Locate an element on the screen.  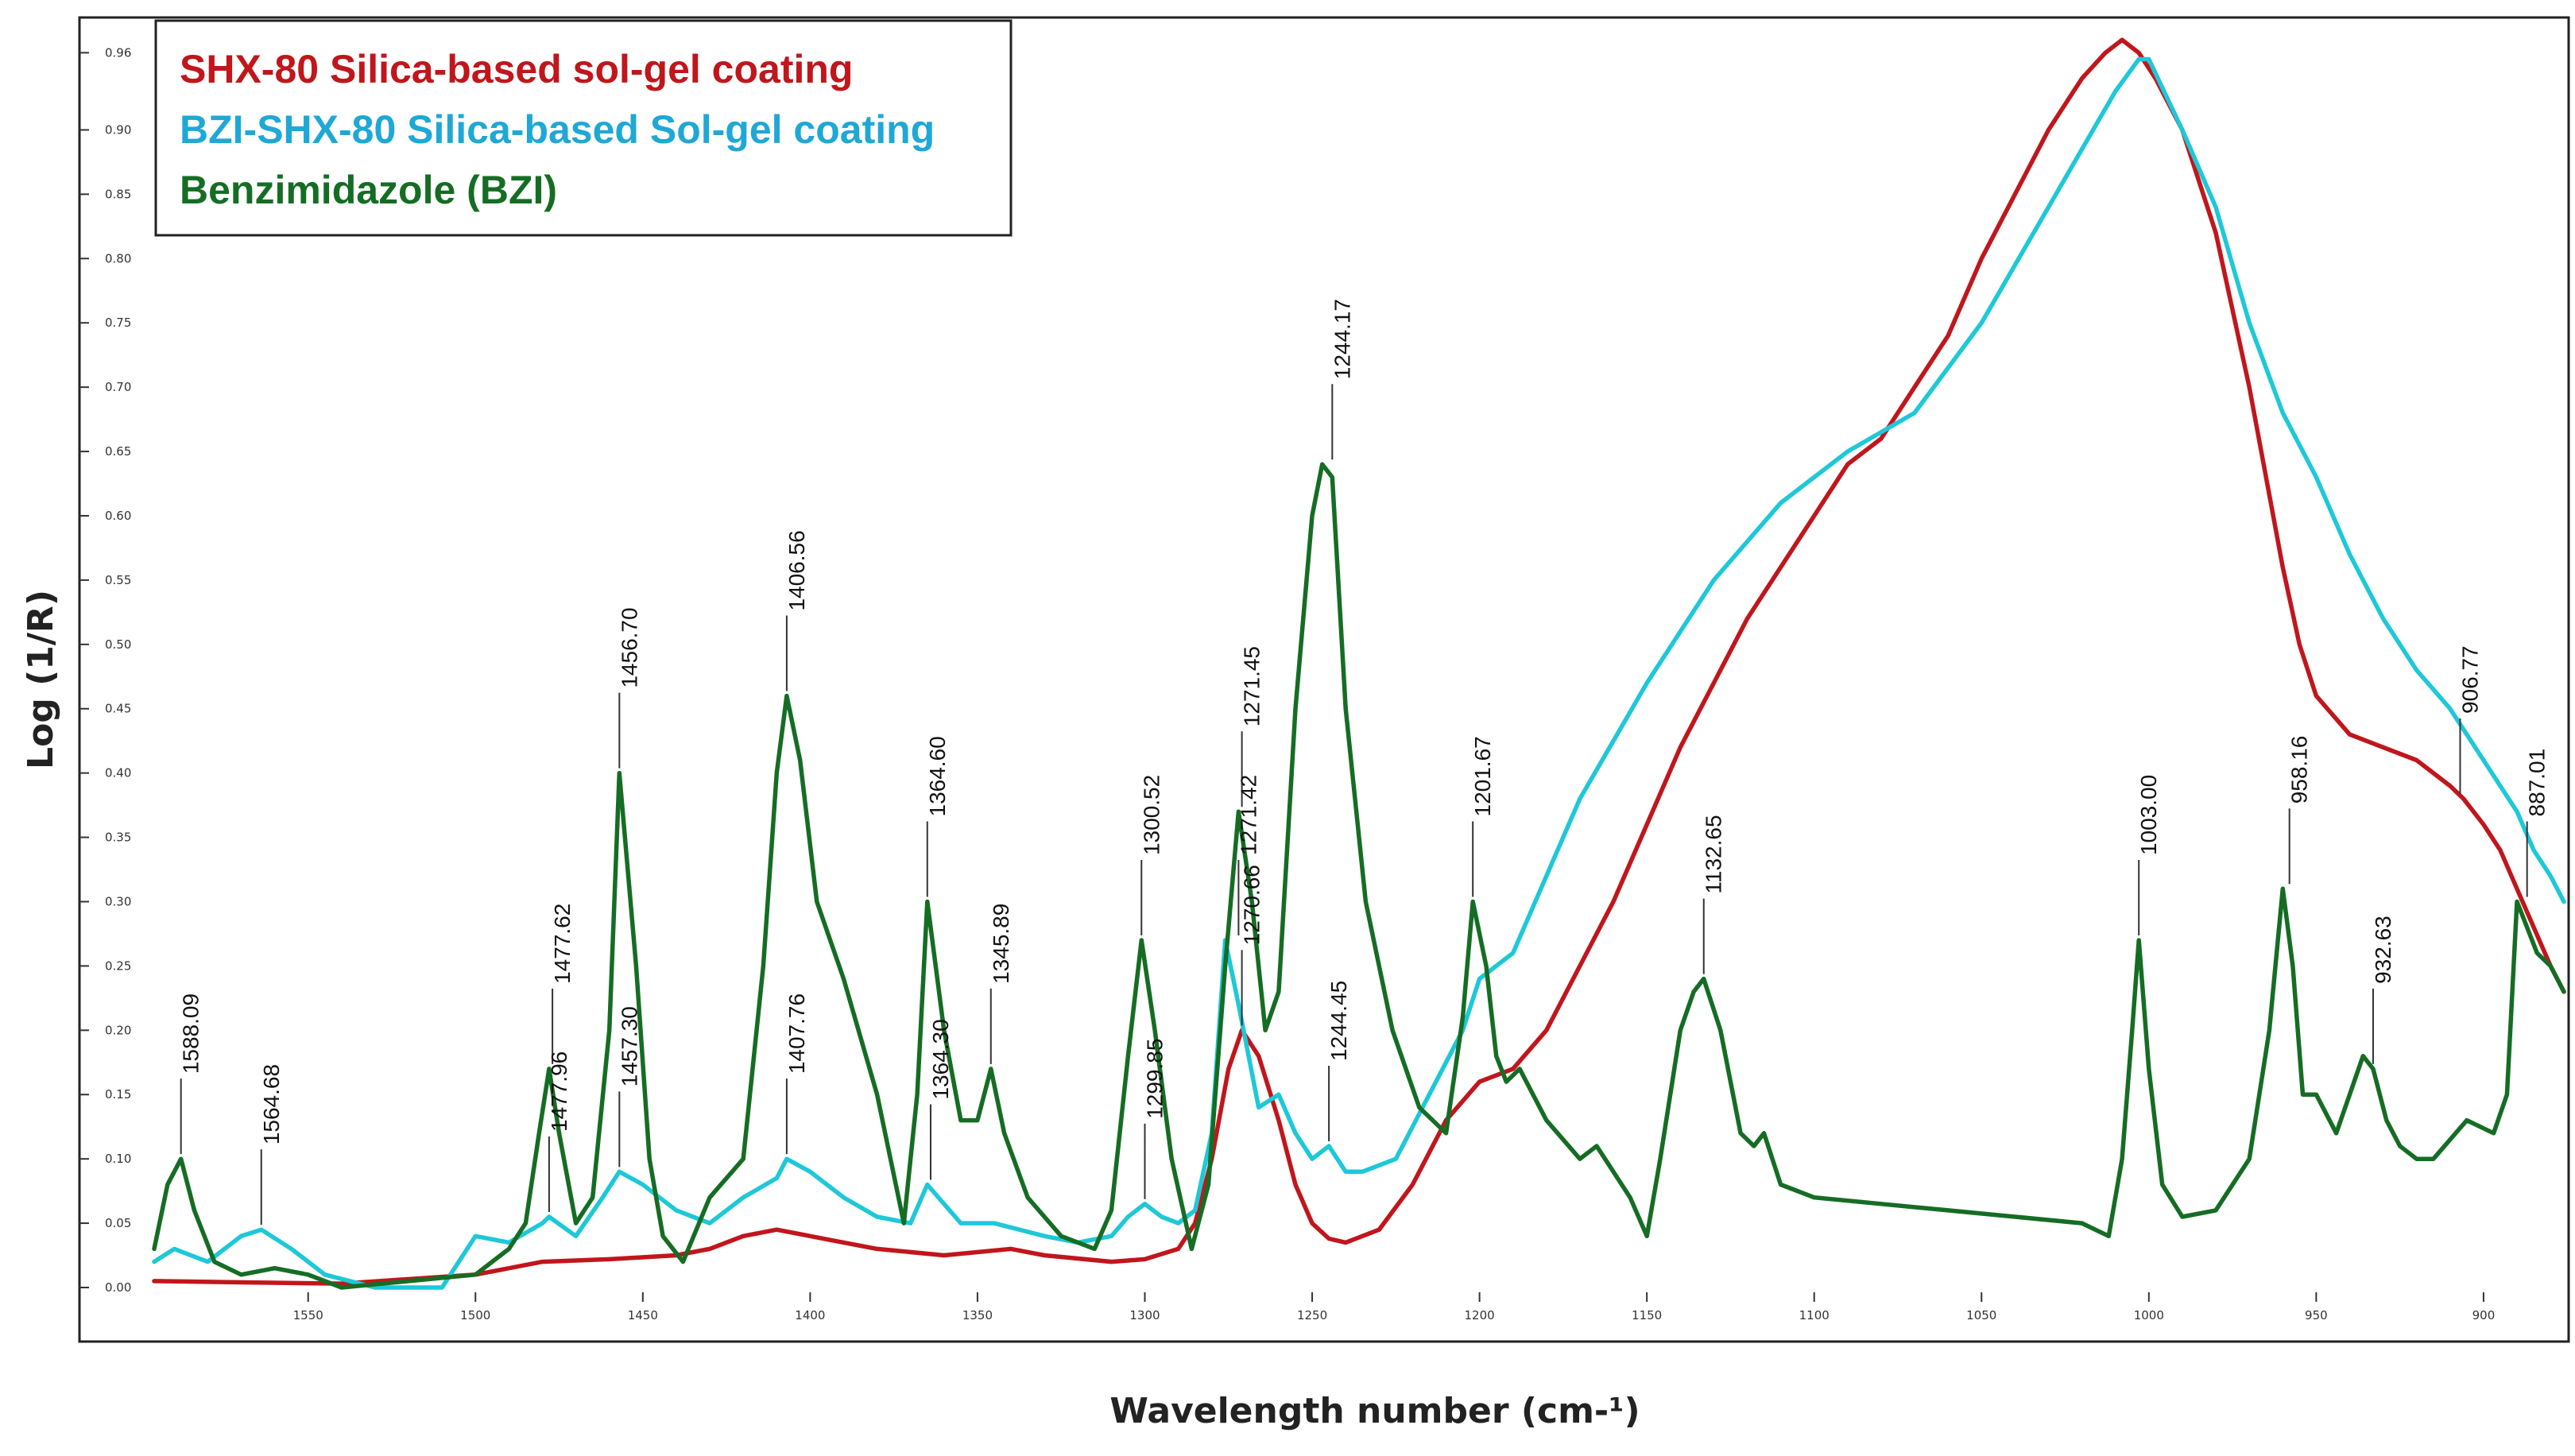
legend-entry-shx80: SHX-80 Silica-based sol-gel coating is located at coordinates (516, 69).